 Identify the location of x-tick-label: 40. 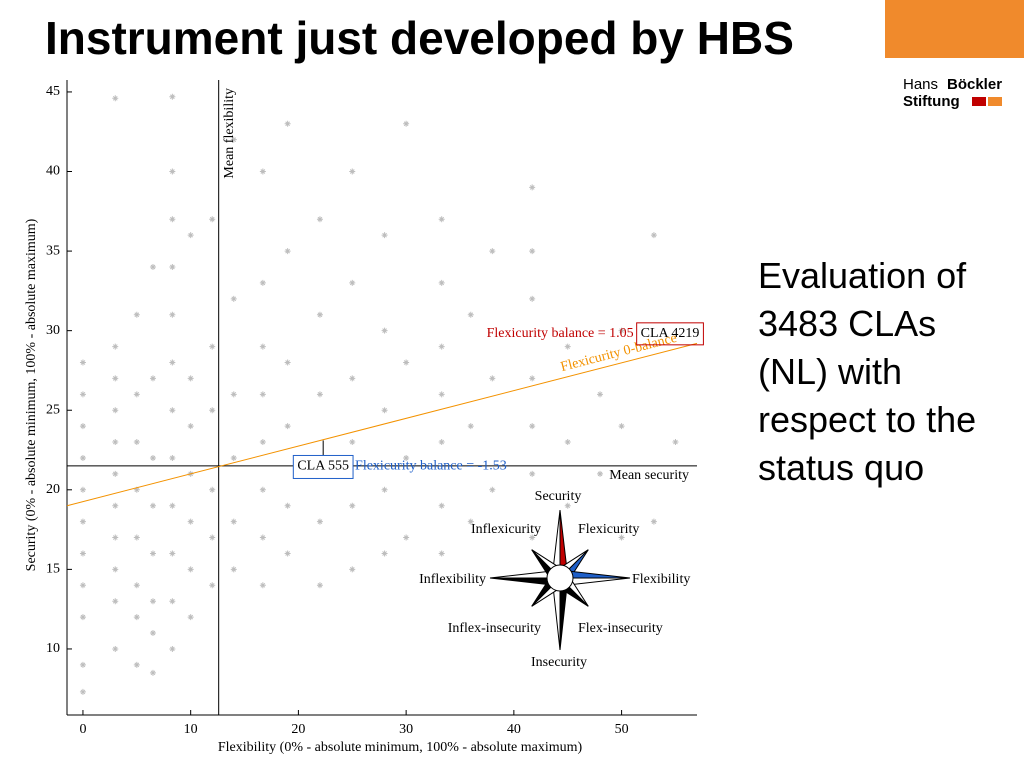
(514, 729).